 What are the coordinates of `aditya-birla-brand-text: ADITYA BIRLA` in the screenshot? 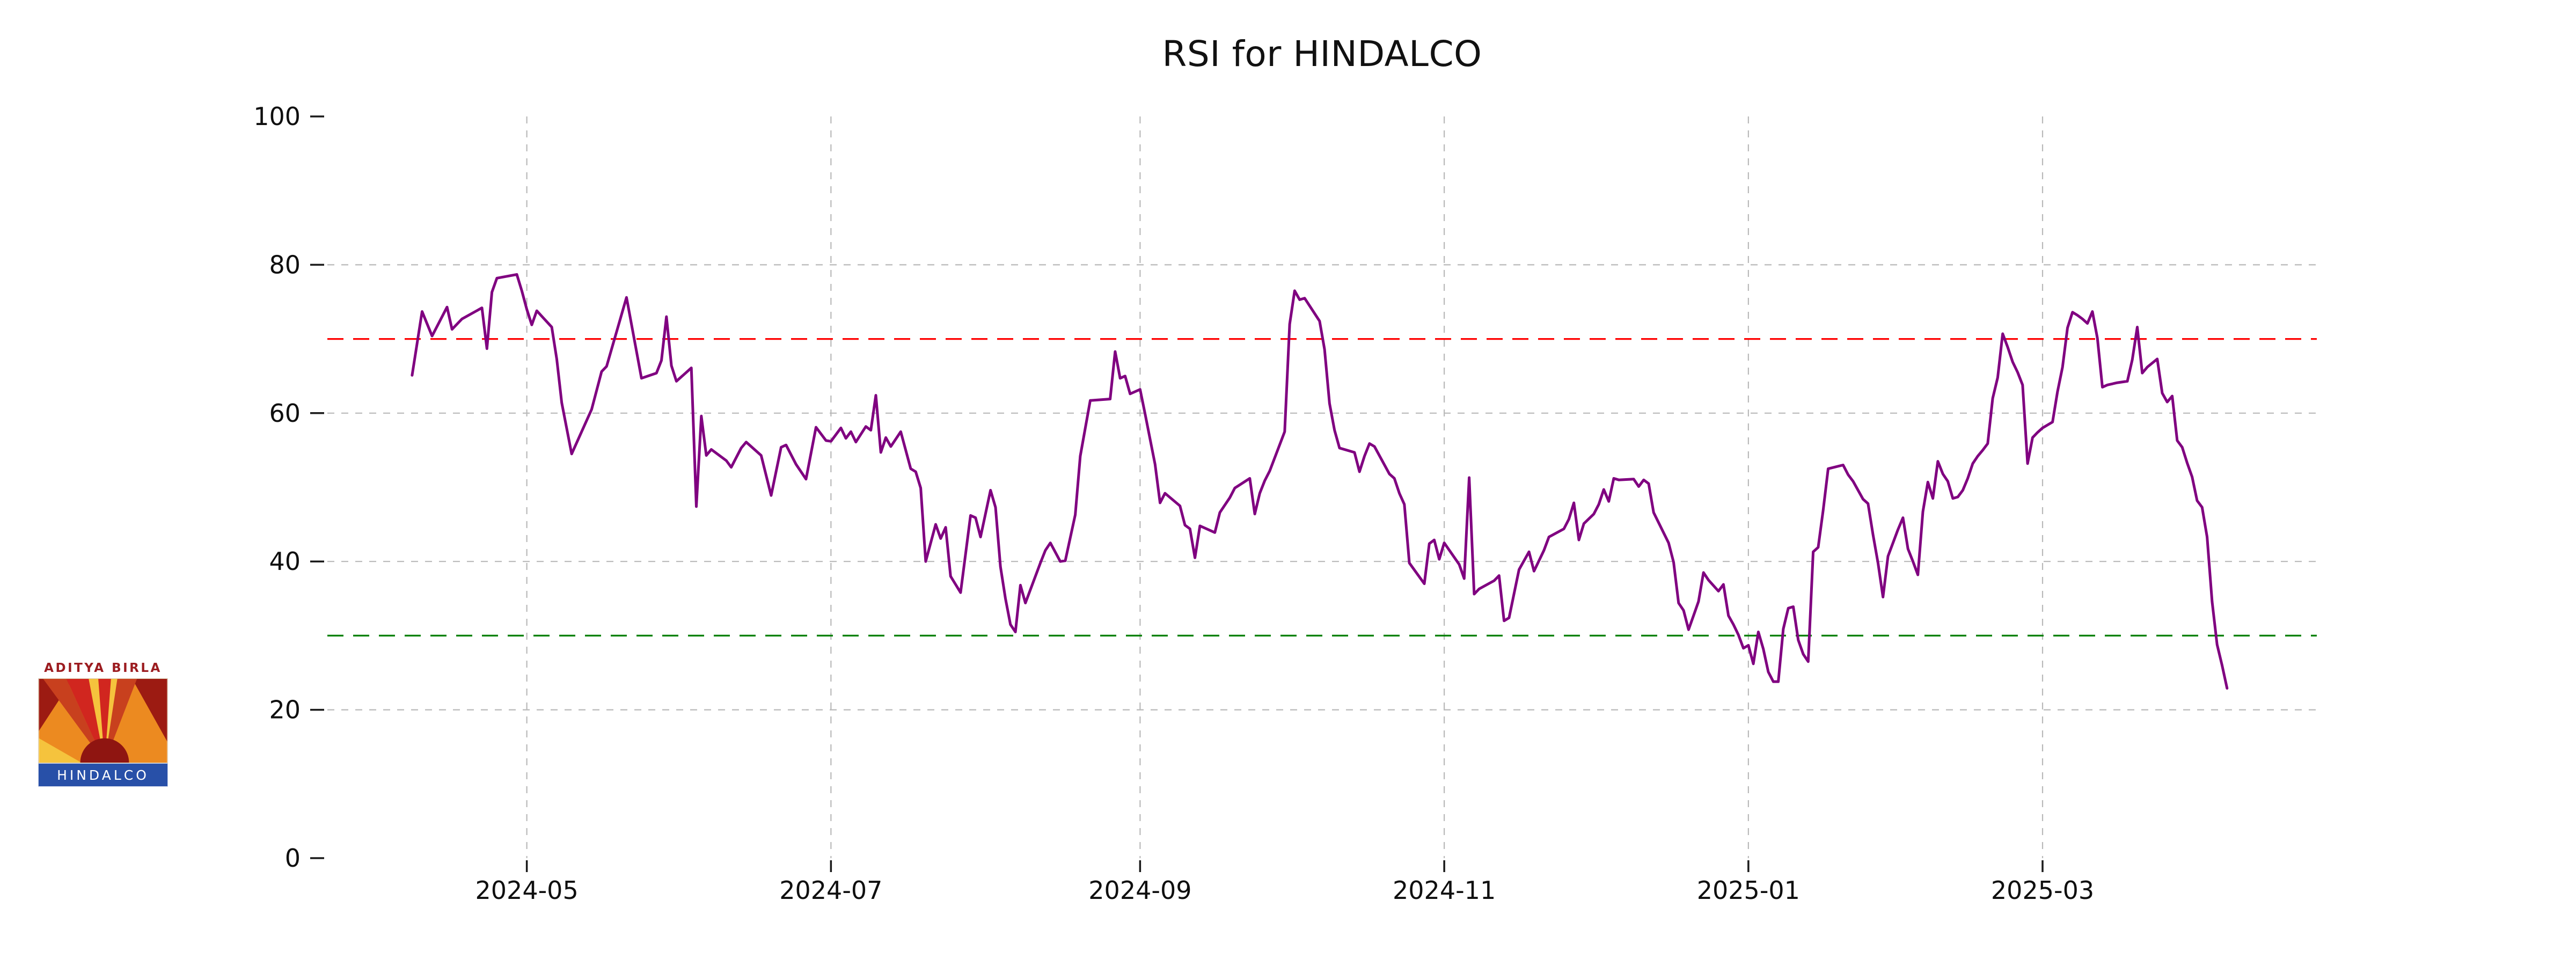 It's located at (103, 668).